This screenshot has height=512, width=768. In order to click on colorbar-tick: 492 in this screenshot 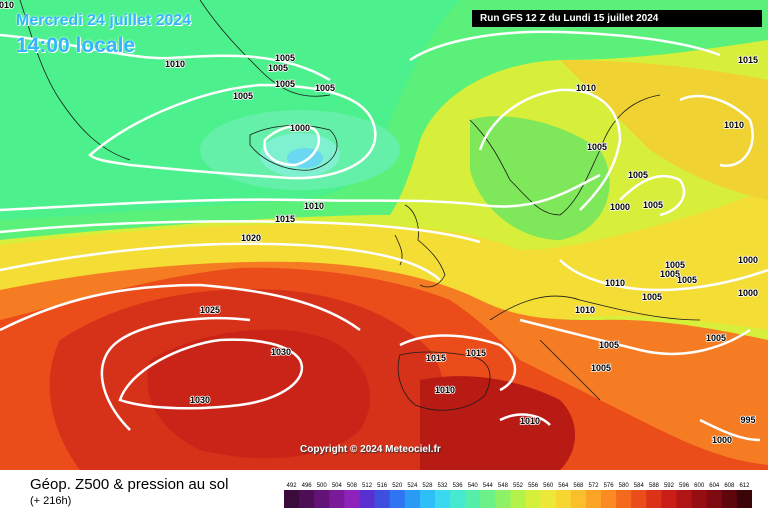, I will do `click(292, 486)`.